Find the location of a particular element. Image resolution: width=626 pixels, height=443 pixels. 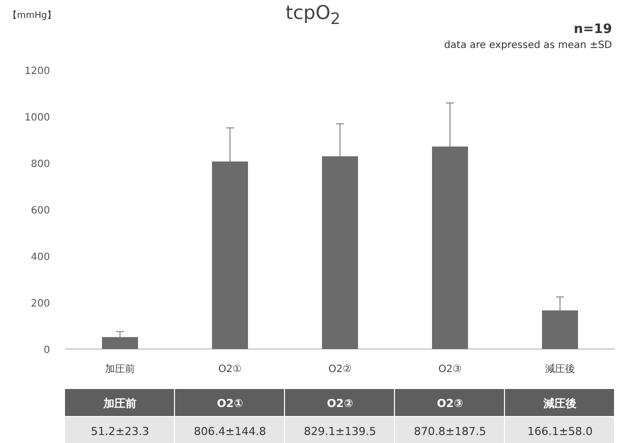

y-tick-label: 1200 is located at coordinates (37, 71).